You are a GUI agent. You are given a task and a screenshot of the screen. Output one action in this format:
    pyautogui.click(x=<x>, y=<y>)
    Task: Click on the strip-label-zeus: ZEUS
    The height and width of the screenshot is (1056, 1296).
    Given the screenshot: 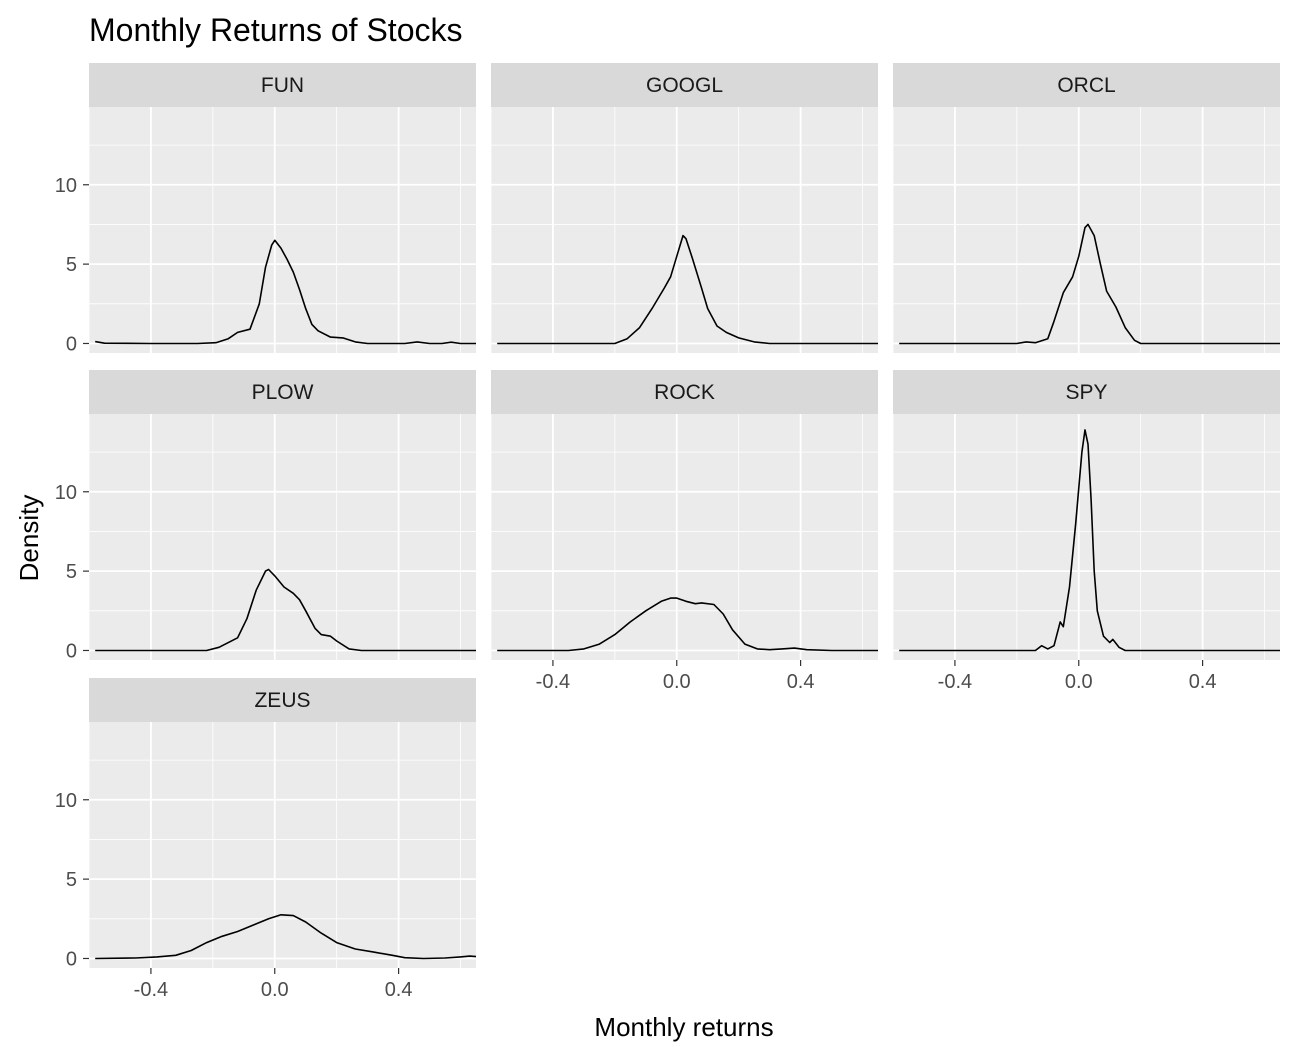 What is the action you would take?
    pyautogui.click(x=282, y=700)
    